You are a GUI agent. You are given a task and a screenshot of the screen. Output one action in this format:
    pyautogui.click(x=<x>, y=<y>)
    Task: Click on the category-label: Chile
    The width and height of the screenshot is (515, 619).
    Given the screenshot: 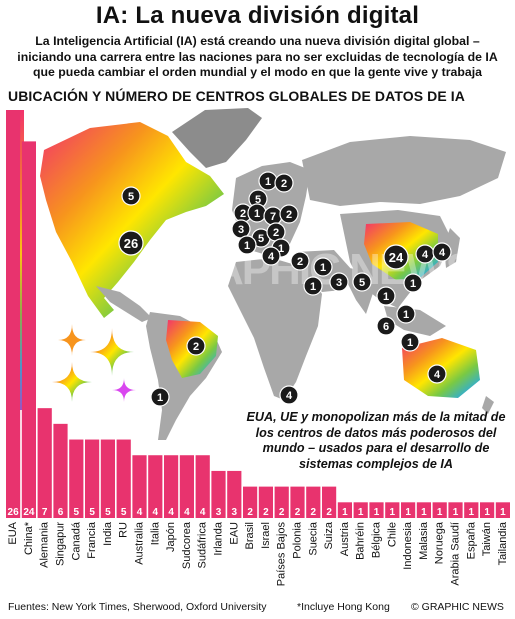 What is the action you would take?
    pyautogui.click(x=392, y=534)
    